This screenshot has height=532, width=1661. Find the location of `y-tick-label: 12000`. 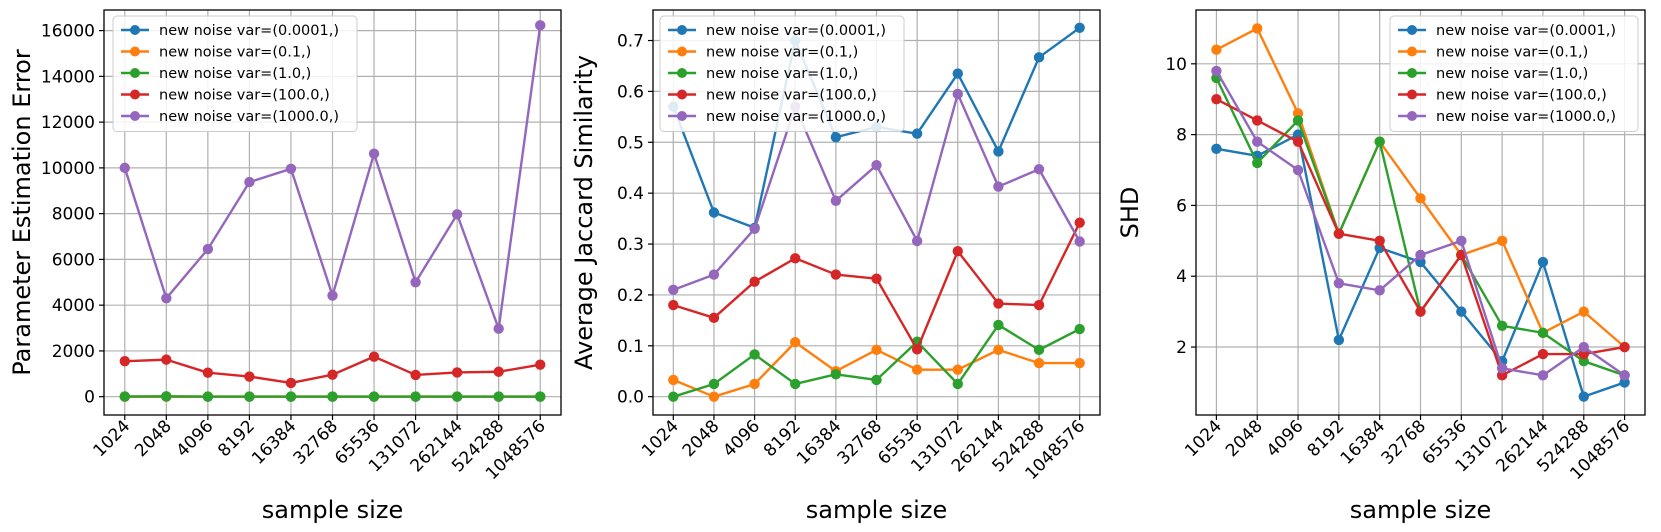

y-tick-label: 12000 is located at coordinates (68, 123).